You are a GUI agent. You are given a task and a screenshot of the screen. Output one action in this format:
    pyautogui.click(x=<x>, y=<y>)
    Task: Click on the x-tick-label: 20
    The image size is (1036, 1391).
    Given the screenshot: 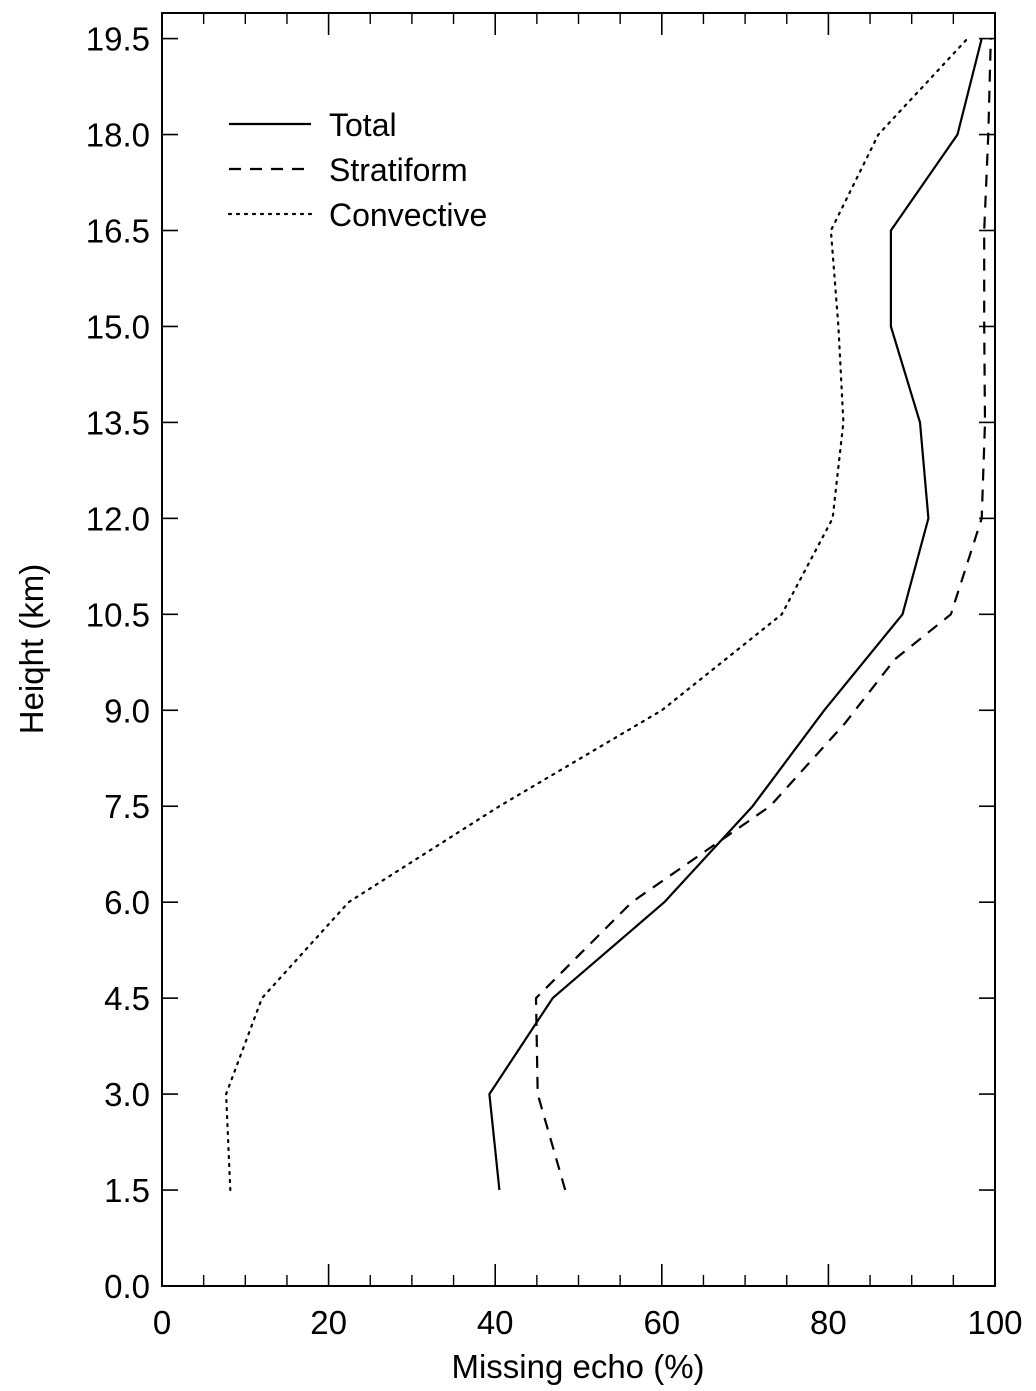 What is the action you would take?
    pyautogui.click(x=328, y=1322)
    